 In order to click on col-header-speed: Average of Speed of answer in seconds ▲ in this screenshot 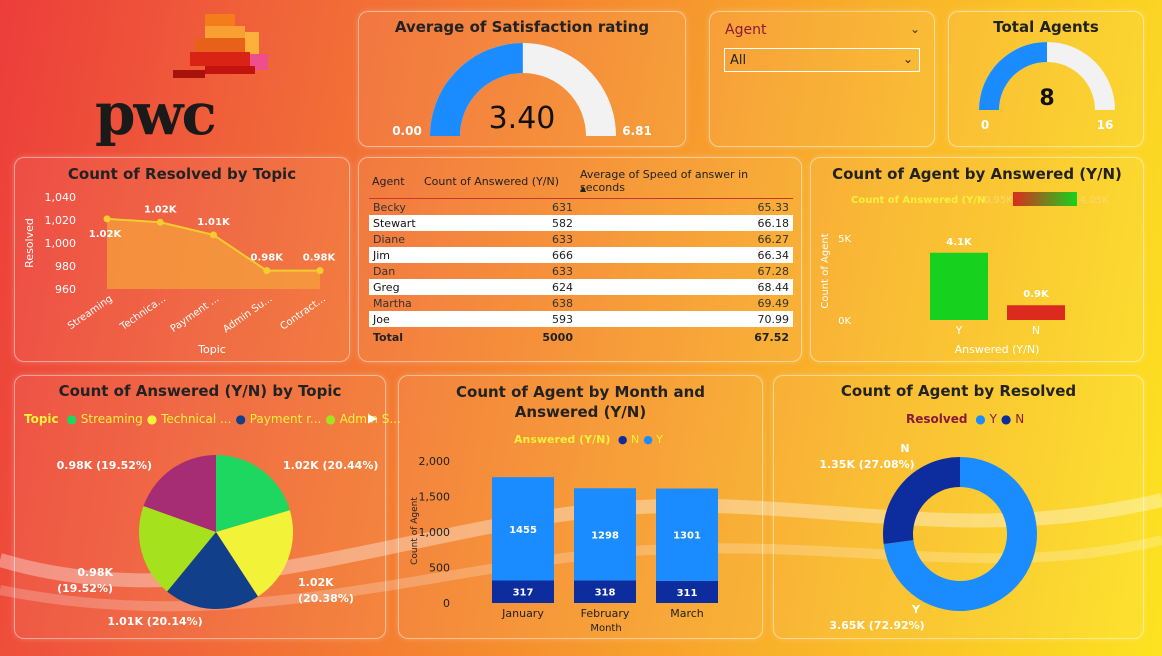, I will do `click(685, 181)`.